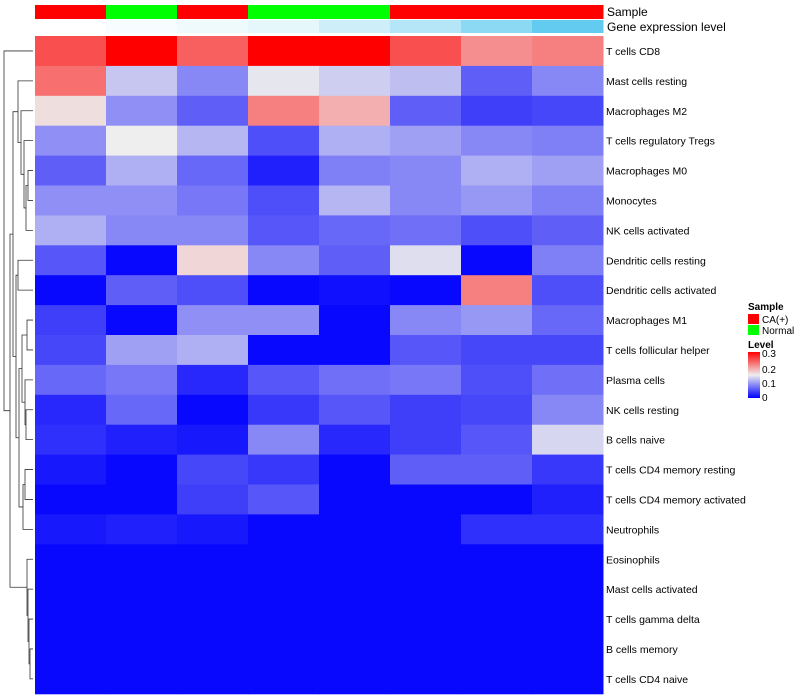  What do you see at coordinates (661, 291) in the screenshot?
I see `row-label-dendritic-cells-activated: Dendritic cells activated` at bounding box center [661, 291].